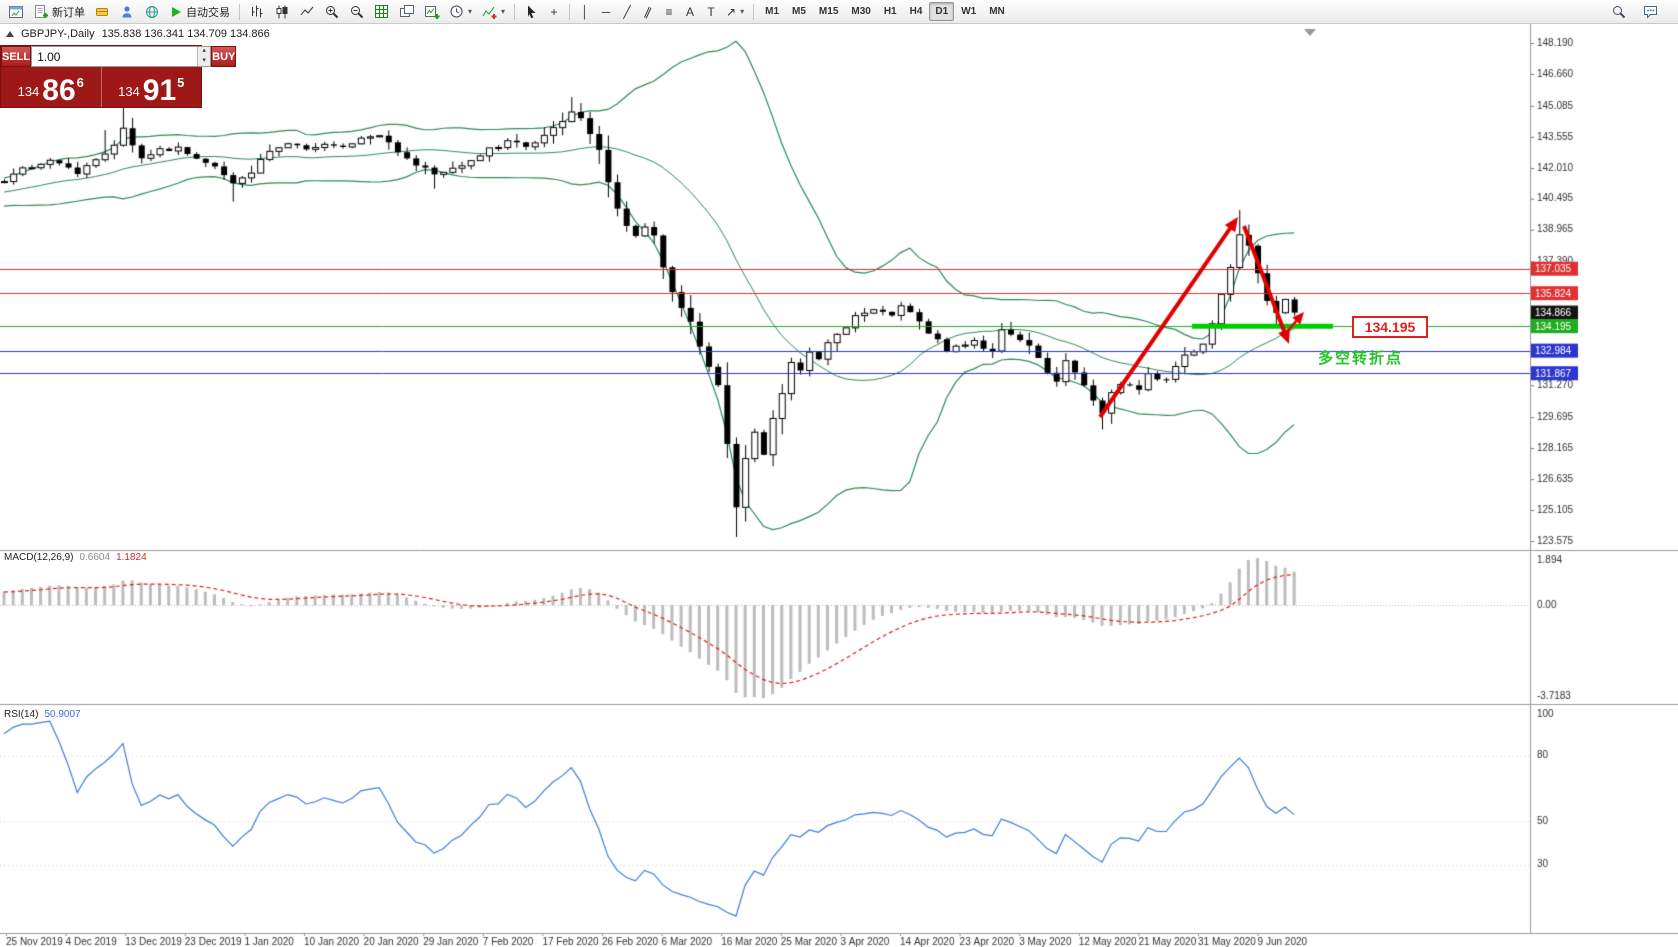 This screenshot has width=1678, height=947. Describe the element at coordinates (969, 11) in the screenshot. I see `timeframe-w1: W1` at that location.